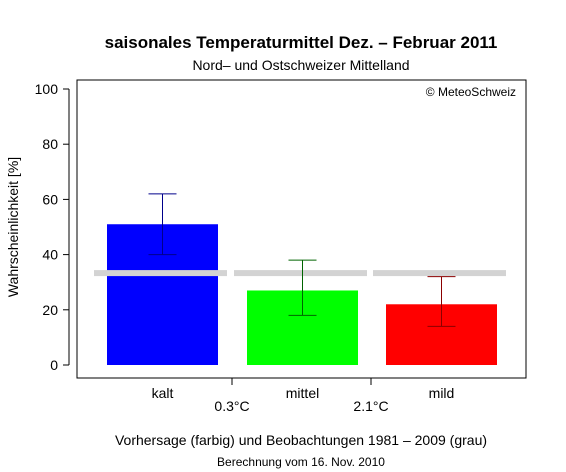  What do you see at coordinates (50, 255) in the screenshot?
I see `y-tick-label: 40` at bounding box center [50, 255].